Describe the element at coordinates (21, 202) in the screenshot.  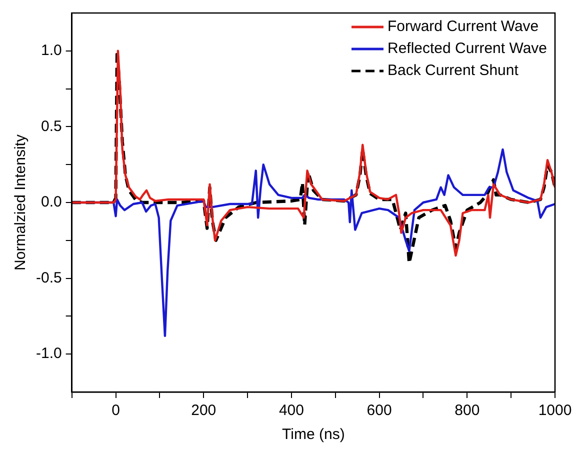
I see `y-axis-title: Normalzied Intensity` at that location.